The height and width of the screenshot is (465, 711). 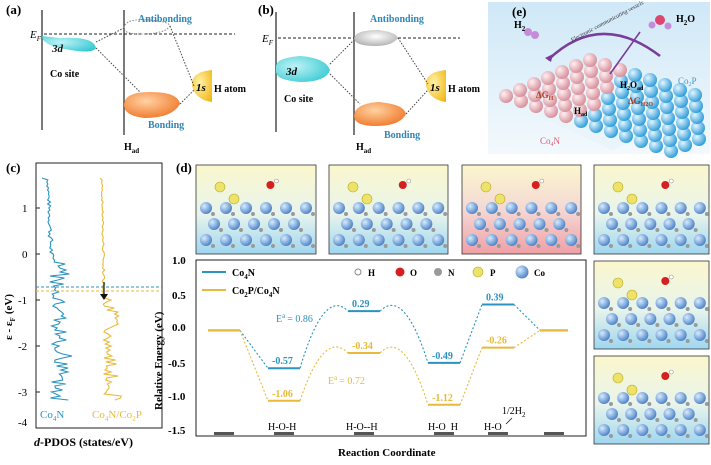 I want to click on chart-yticks: 1.0 0.5 0.0 -0.5 -1.0 -1.5, so click(x=177, y=346).